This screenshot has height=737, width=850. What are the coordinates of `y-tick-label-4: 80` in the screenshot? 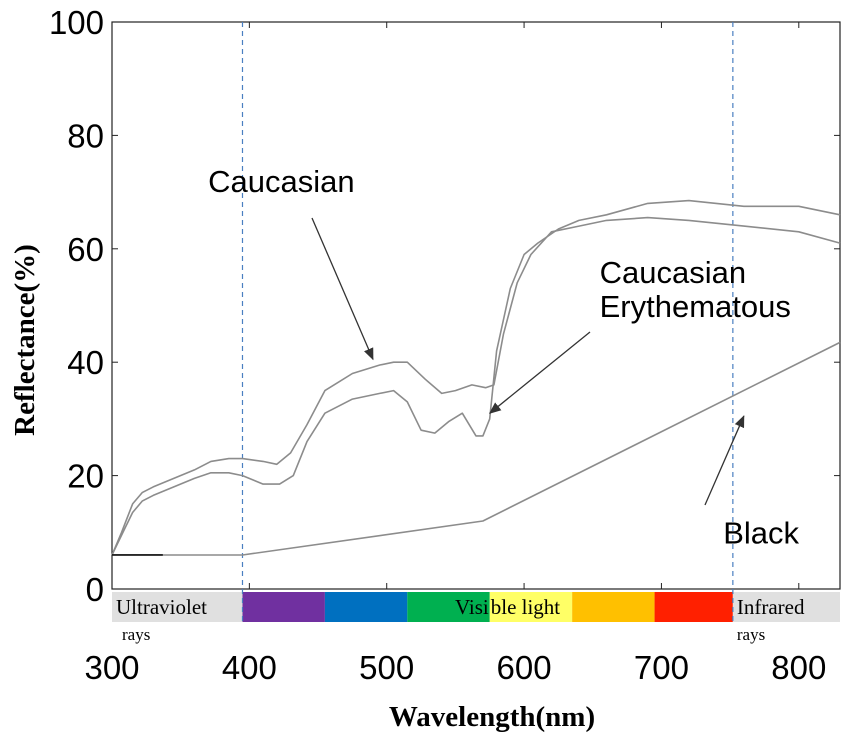 It's located at (85, 135).